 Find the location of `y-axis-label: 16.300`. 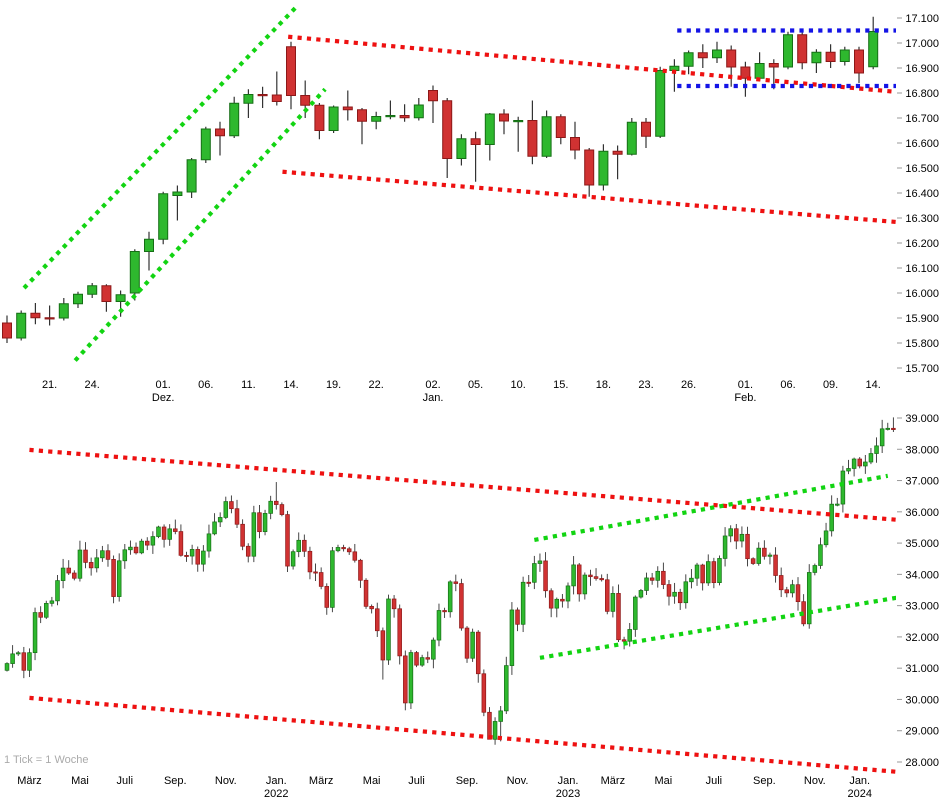

y-axis-label: 16.300 is located at coordinates (922, 219).